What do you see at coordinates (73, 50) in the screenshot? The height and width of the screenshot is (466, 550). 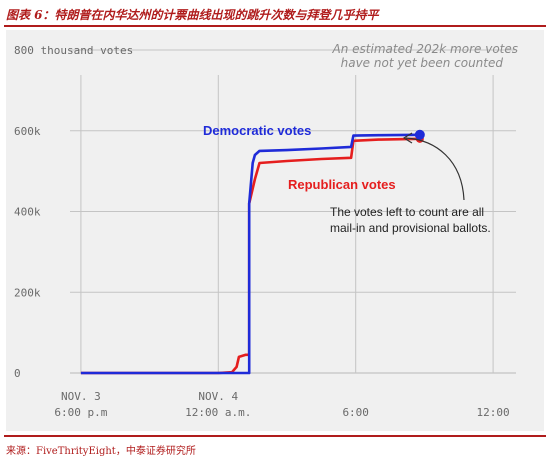 I see `y-tick-label: 800 thousand votes` at bounding box center [73, 50].